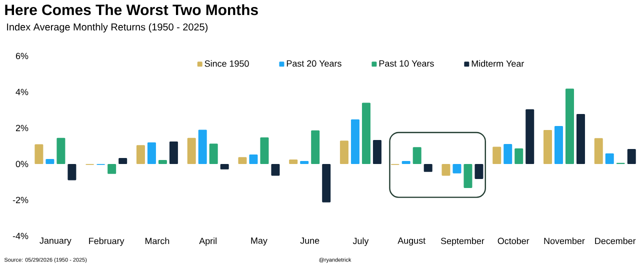 The height and width of the screenshot is (266, 640). Describe the element at coordinates (259, 242) in the screenshot. I see `x-tick-label: May` at that location.